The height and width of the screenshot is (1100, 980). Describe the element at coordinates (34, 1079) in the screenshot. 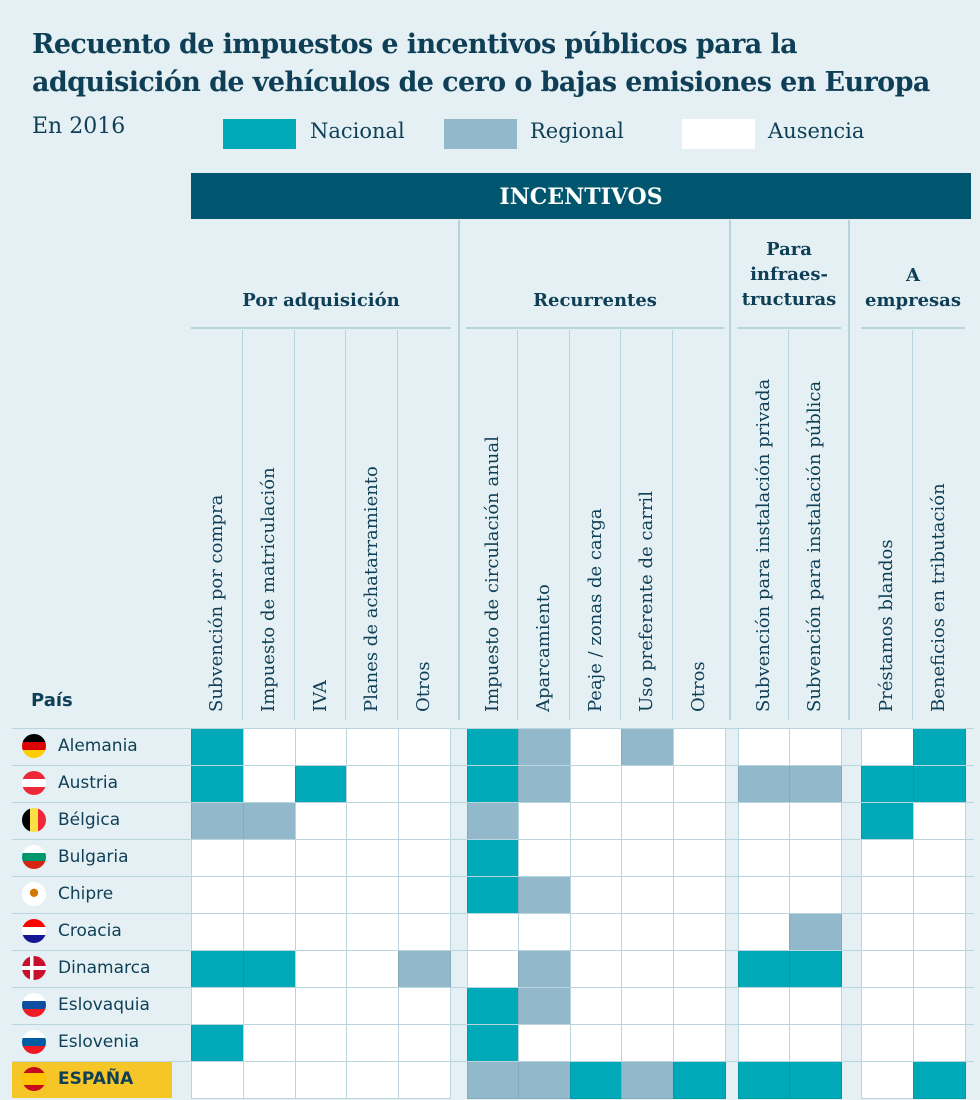

I see `es-flag-icon` at that location.